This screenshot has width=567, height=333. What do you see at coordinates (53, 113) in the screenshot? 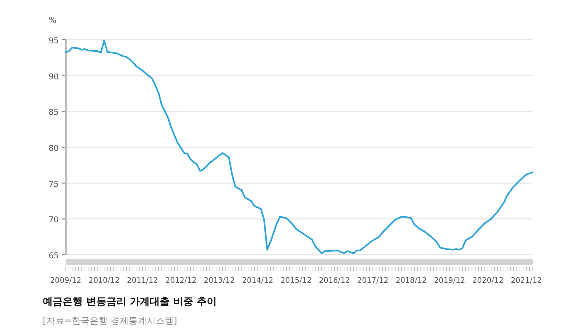
I see `y-tick-label: 85` at bounding box center [53, 113].